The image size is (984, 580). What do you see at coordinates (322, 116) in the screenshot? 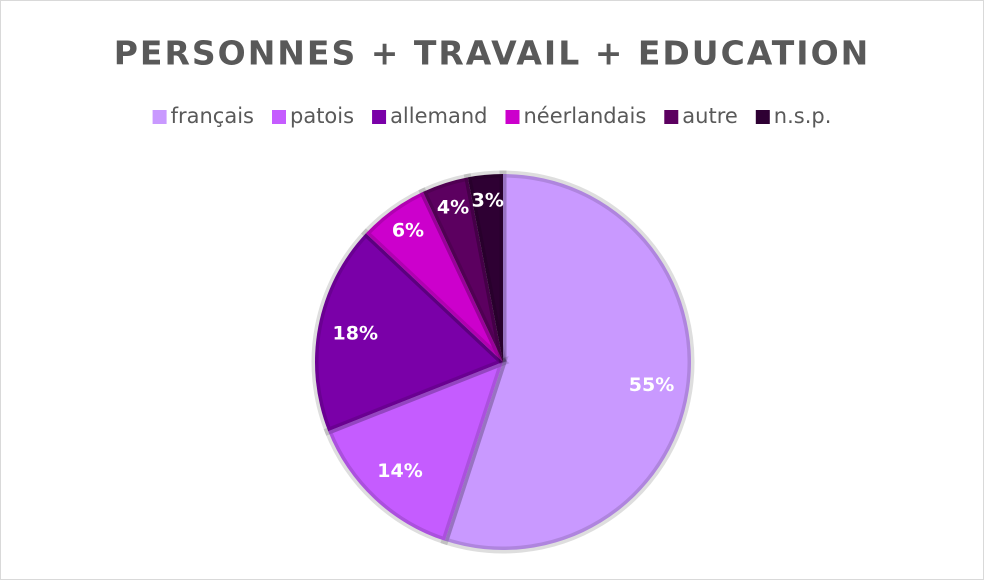
I see `legend-label: patois` at bounding box center [322, 116].